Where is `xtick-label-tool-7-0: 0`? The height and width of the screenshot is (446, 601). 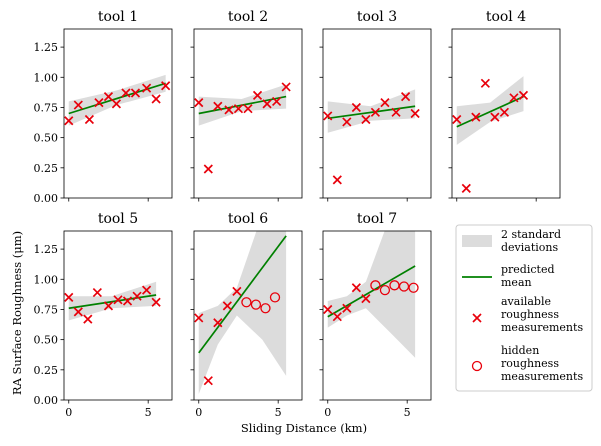 xtick-label-tool-7-0: 0 is located at coordinates (327, 412).